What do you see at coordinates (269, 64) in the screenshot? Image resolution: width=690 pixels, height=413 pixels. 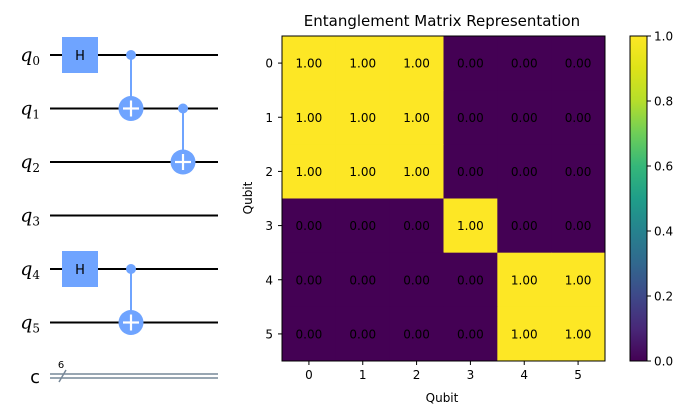 I see `y-tick-label: 0` at bounding box center [269, 64].